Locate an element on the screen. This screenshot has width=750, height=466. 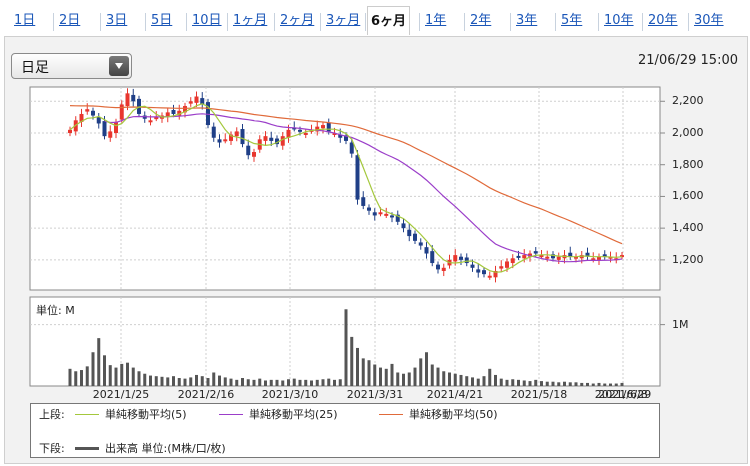
tab-14: 10年 is located at coordinates (619, 20).